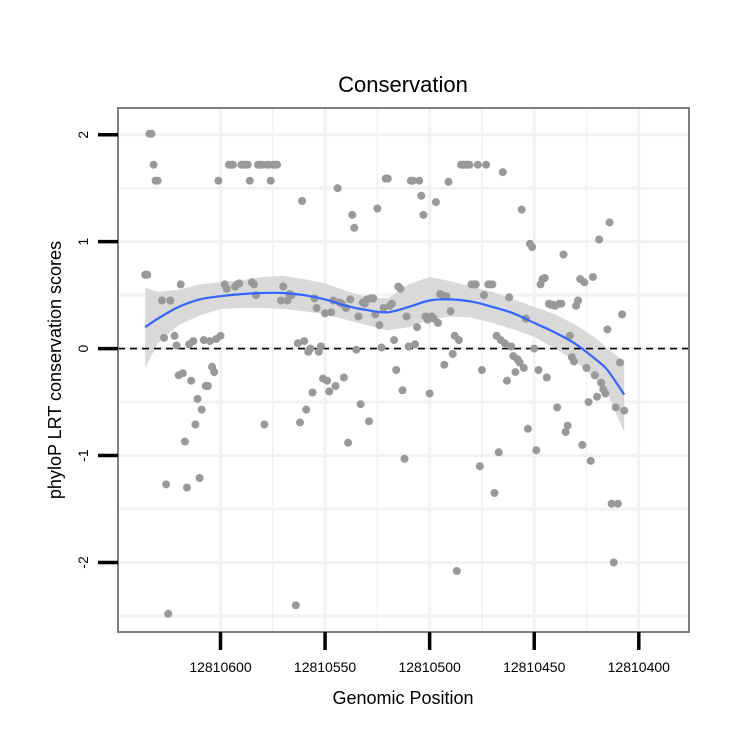  I want to click on x-tick-label: 12810600, so click(220, 667).